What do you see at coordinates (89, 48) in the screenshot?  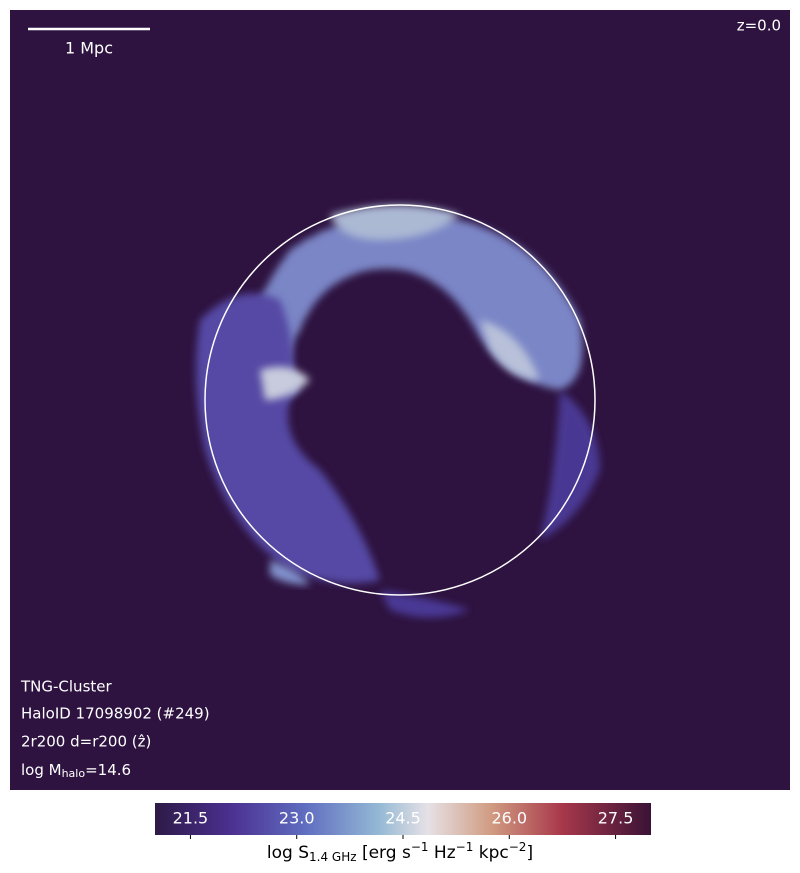 I see `scale-bar-label: 1 Mpc` at bounding box center [89, 48].